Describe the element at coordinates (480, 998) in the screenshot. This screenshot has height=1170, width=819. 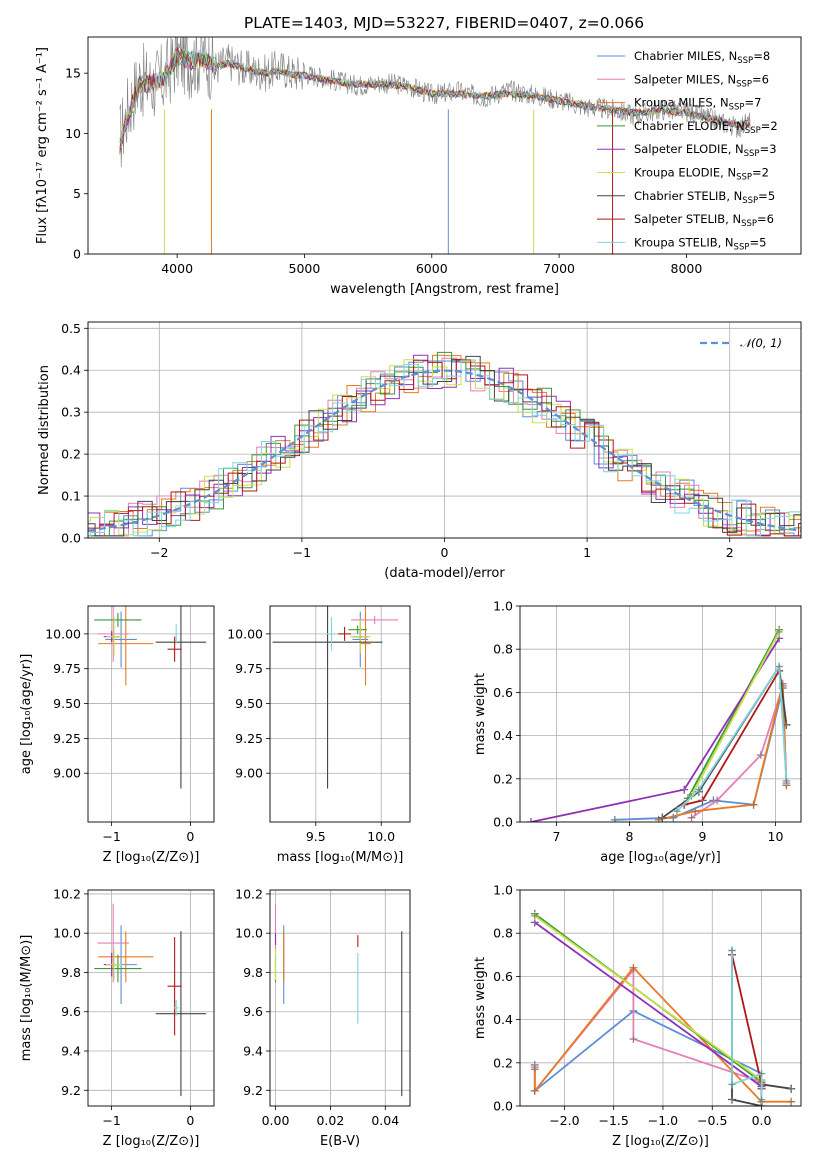
I see `y-axis-label: mass weight` at that location.